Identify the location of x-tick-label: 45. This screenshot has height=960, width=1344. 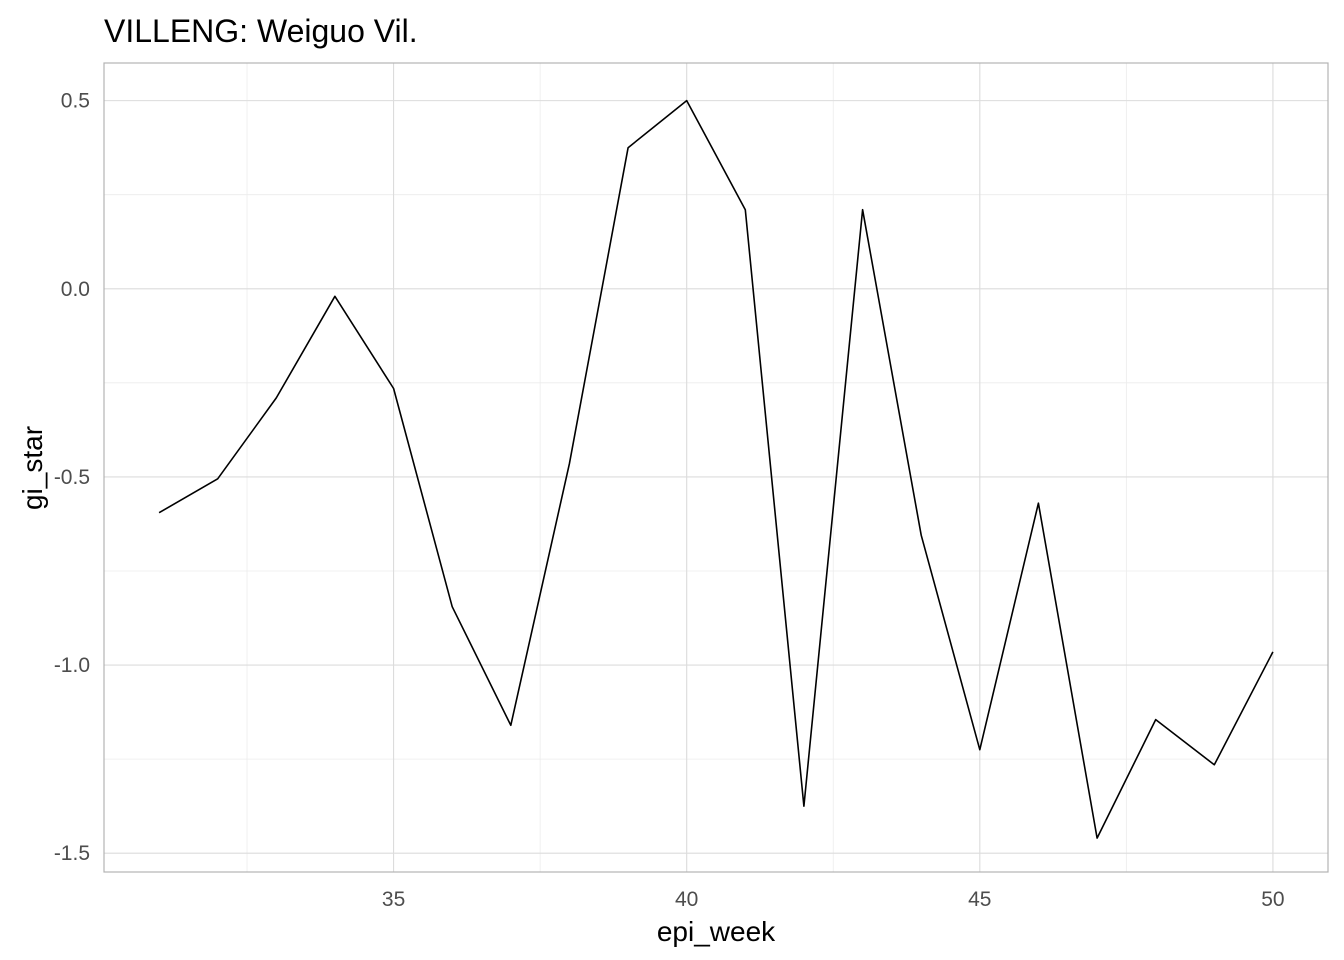
(979, 899).